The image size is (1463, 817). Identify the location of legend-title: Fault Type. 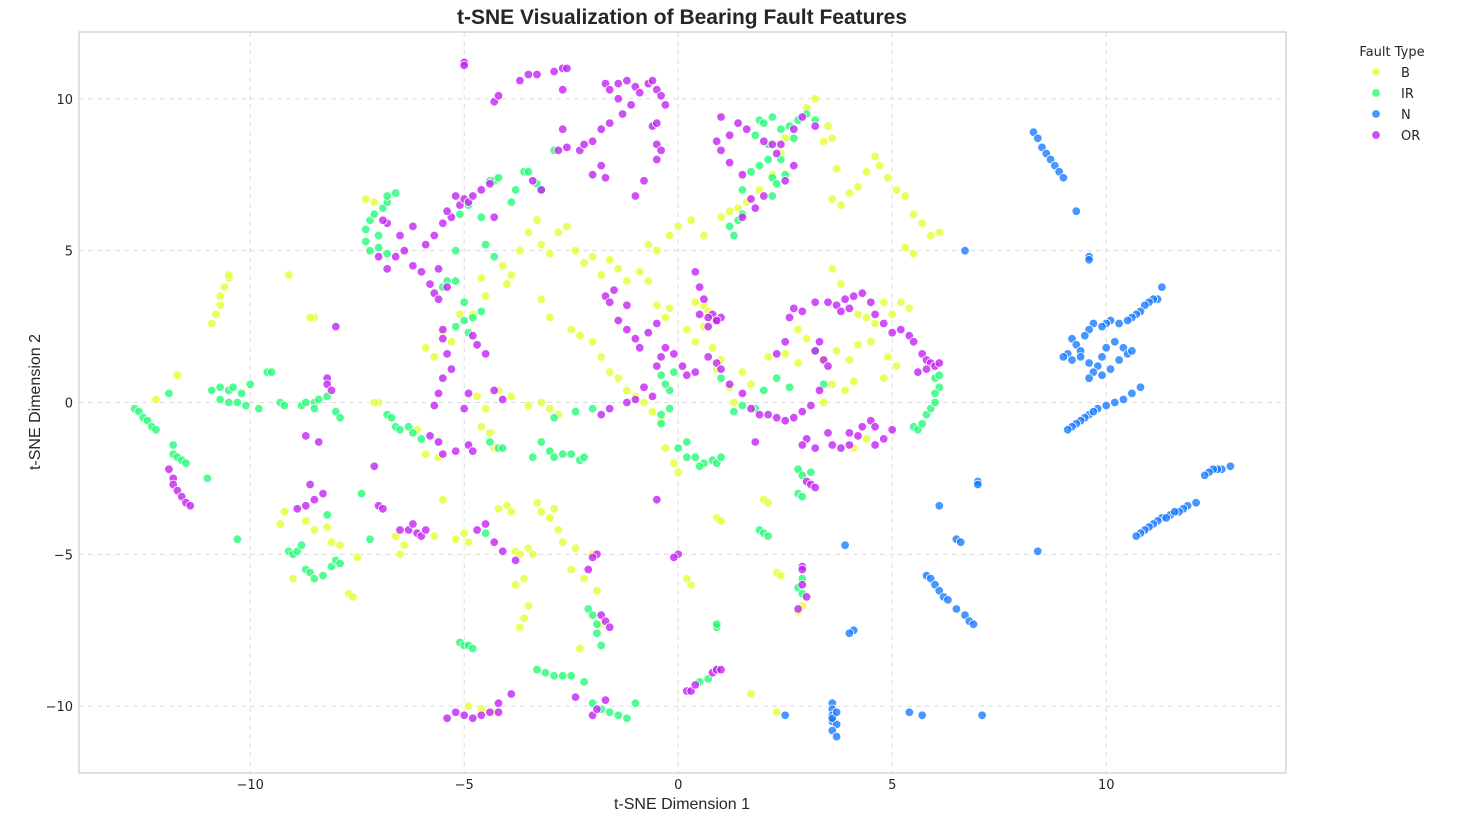
(1391, 52).